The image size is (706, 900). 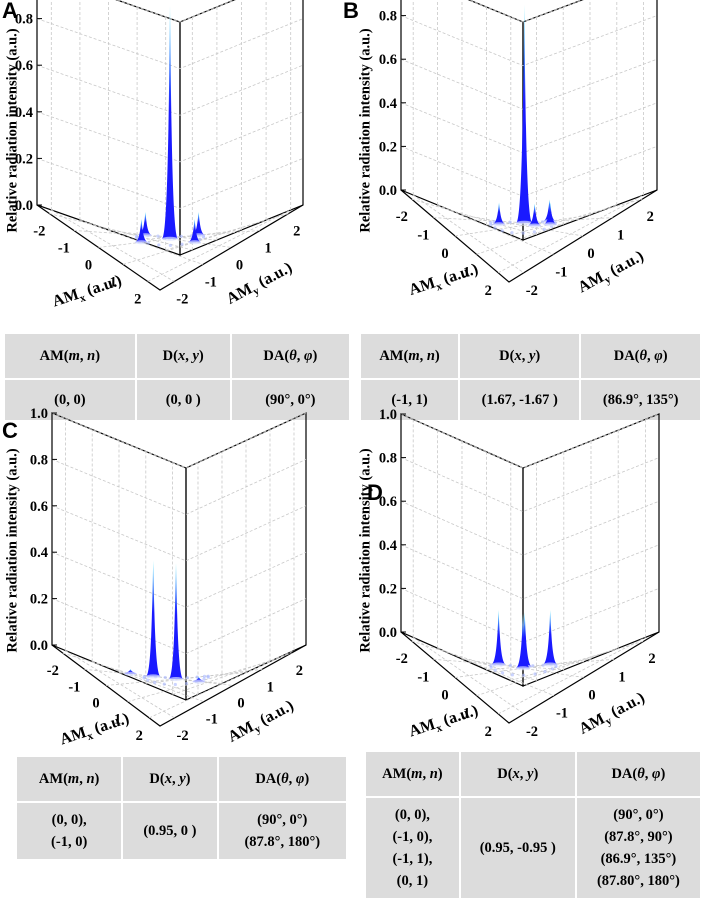 I want to click on floor-edges, so click(x=530, y=677).